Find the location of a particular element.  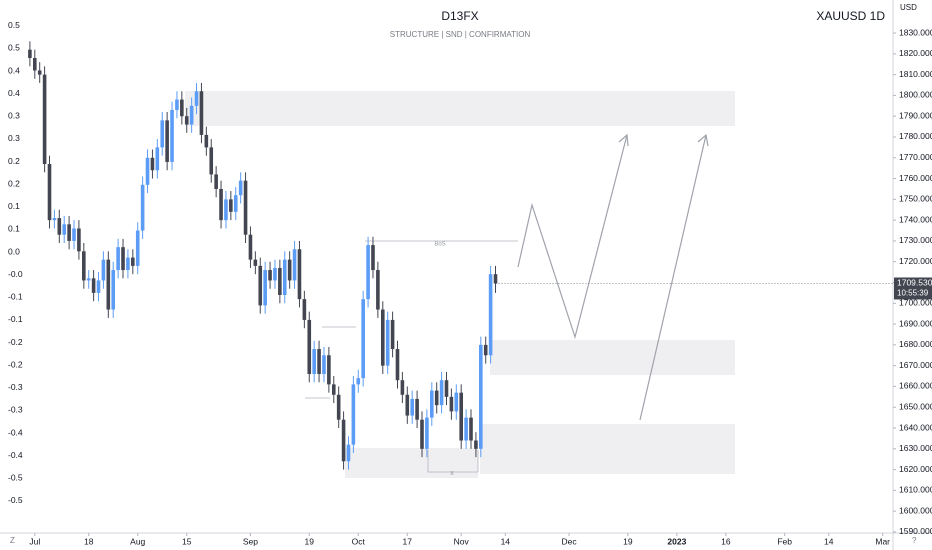

annotation: BoS is located at coordinates (439, 245).